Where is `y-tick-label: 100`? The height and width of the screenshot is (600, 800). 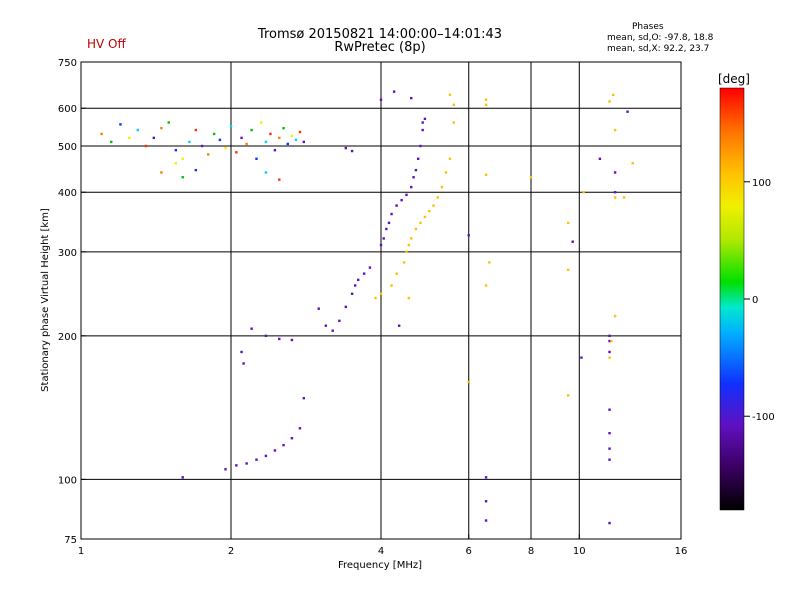
y-tick-label: 100 is located at coordinates (67, 480).